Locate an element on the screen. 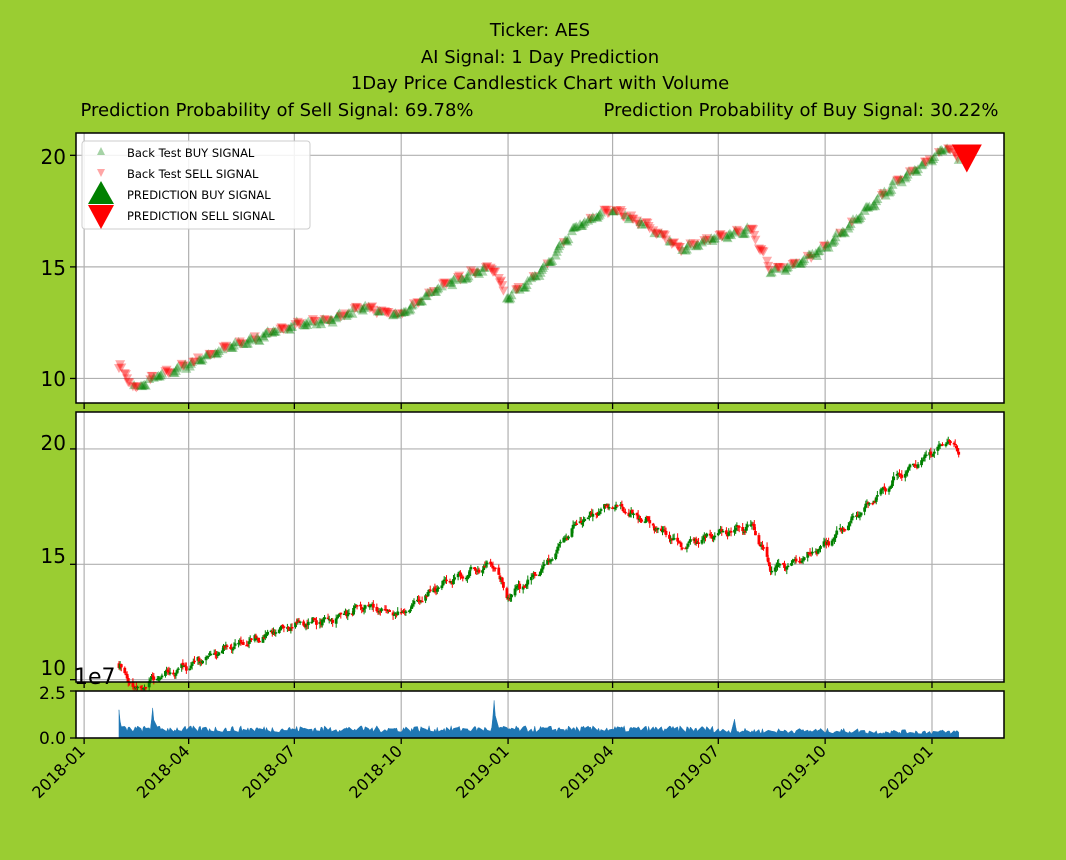 The width and height of the screenshot is (1066, 860). candlestick-y-ticks: 10 15 20 is located at coordinates (53, 555).